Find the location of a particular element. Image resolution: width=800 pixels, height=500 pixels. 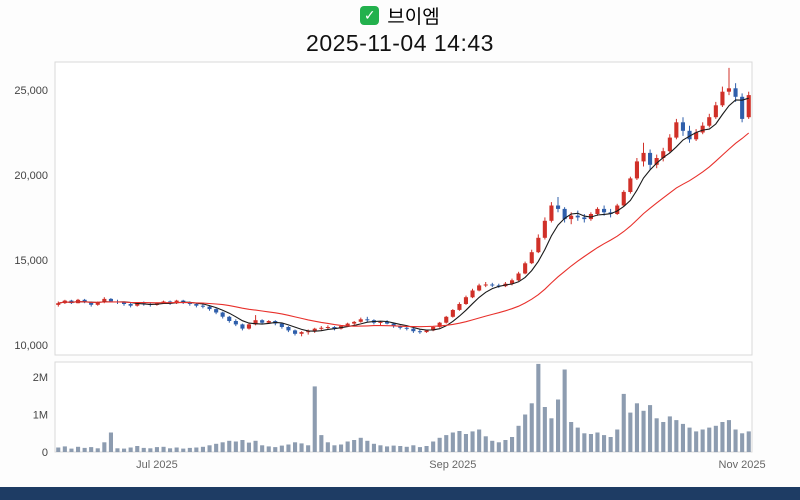

price-axis-label: 20,000 is located at coordinates (31, 176).